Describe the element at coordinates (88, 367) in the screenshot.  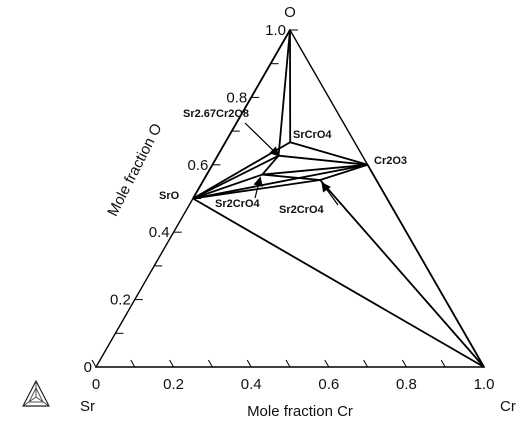
I see `left-tick-label: 0` at that location.